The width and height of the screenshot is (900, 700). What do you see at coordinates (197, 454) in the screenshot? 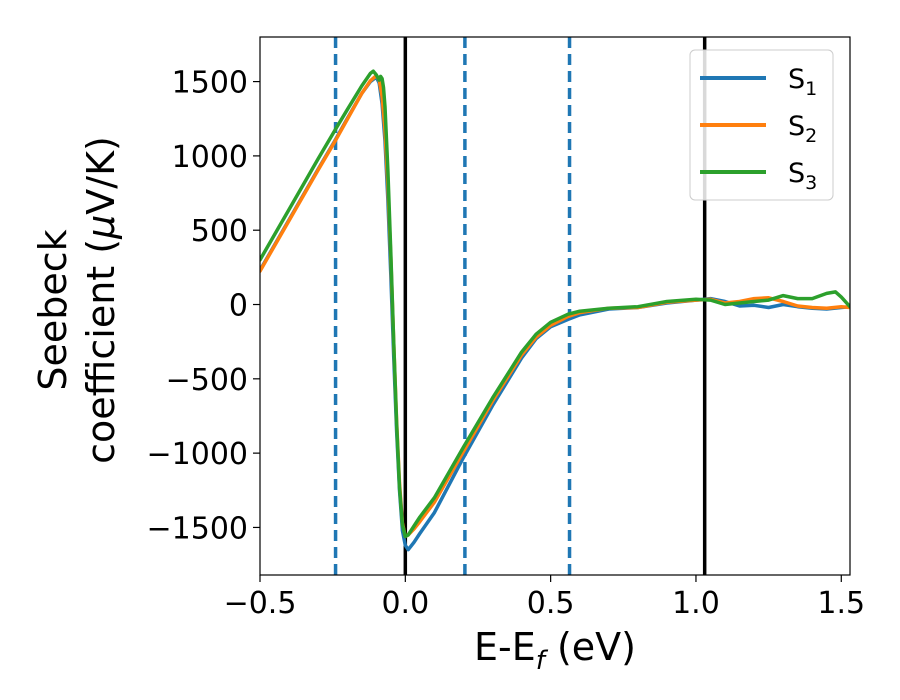
I see `y-tick-label: −1000` at bounding box center [197, 454].